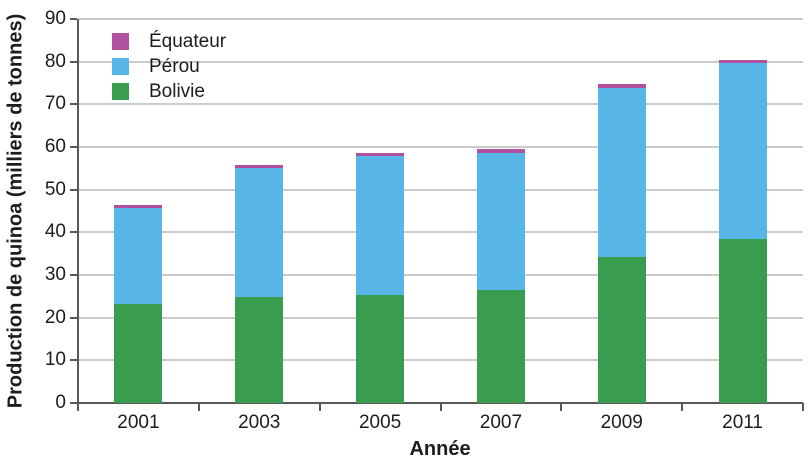  I want to click on bar-2007-bolivie, so click(500, 346).